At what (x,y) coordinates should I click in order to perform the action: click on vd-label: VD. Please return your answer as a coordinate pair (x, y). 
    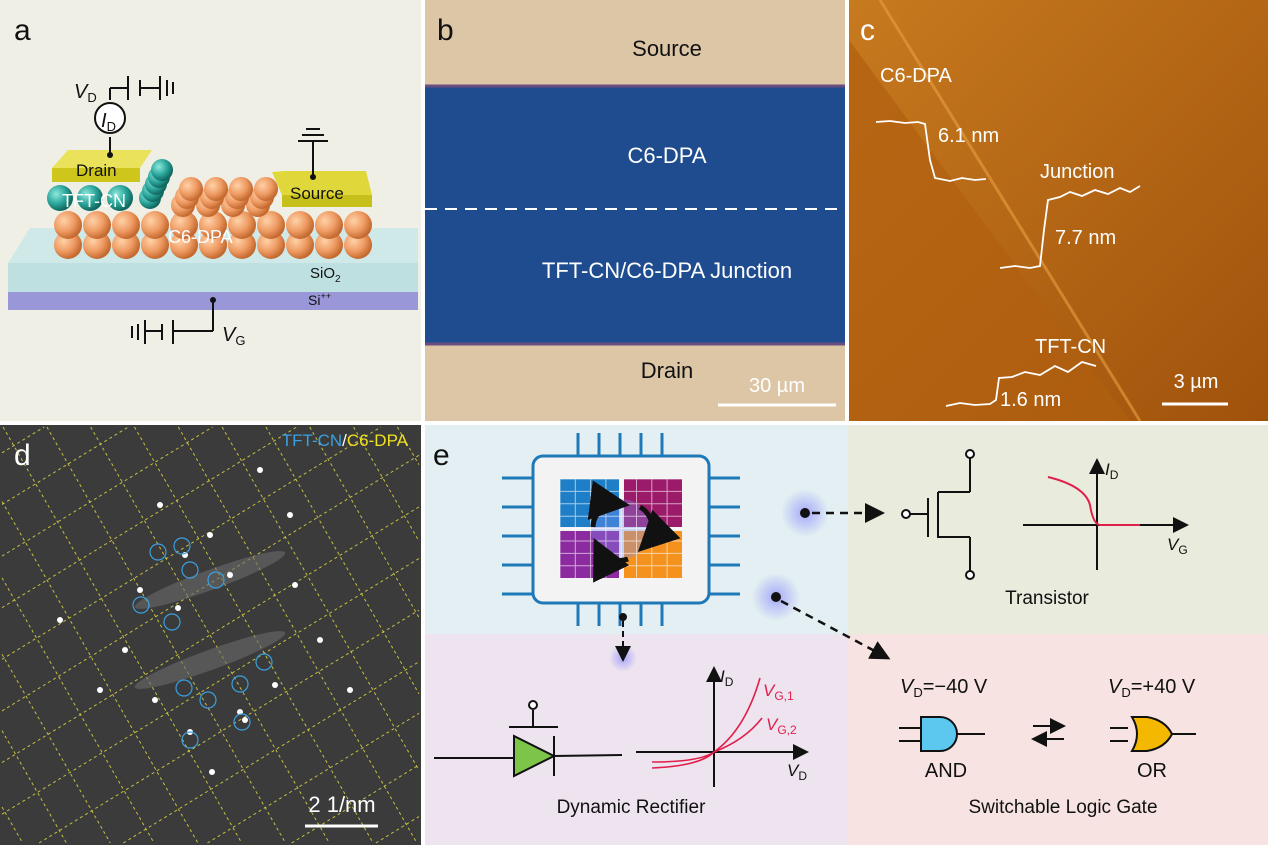
    Looking at the image, I should click on (85, 93).